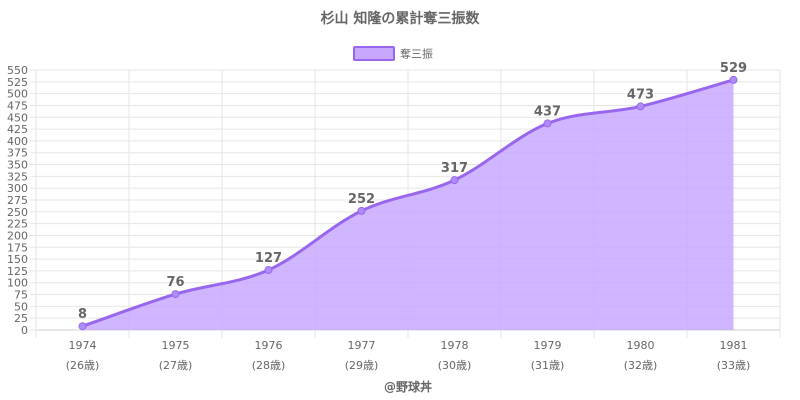  What do you see at coordinates (83, 365) in the screenshot?
I see `x-tick-sublabel: (26歳)` at bounding box center [83, 365].